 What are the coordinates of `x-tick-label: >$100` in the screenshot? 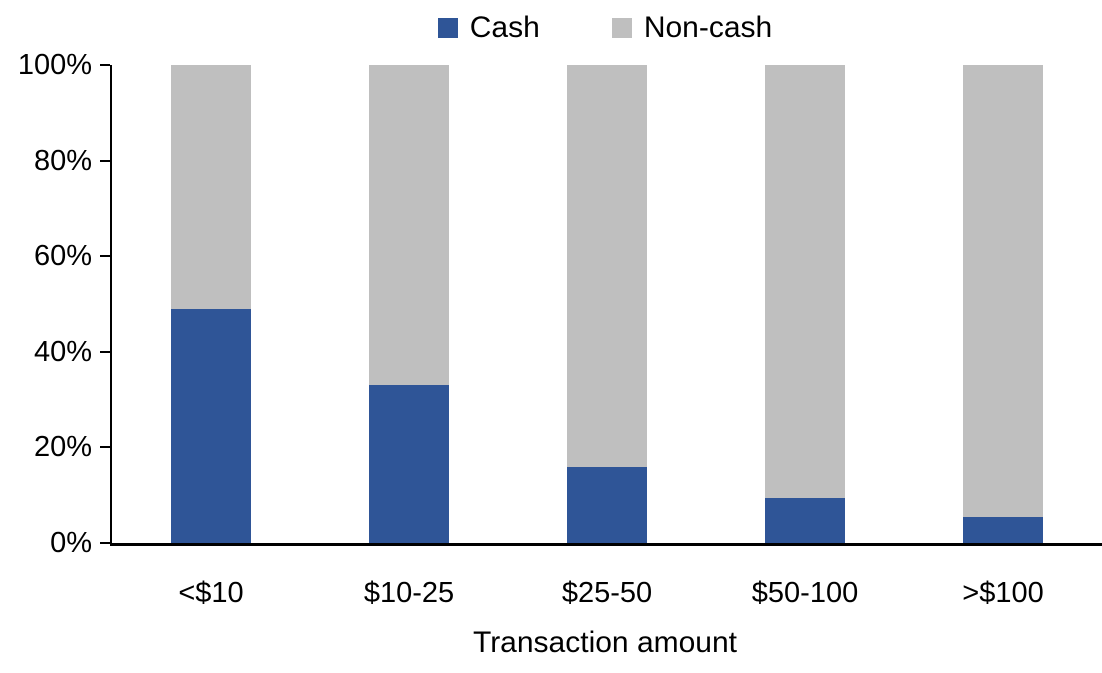 It's located at (1003, 593).